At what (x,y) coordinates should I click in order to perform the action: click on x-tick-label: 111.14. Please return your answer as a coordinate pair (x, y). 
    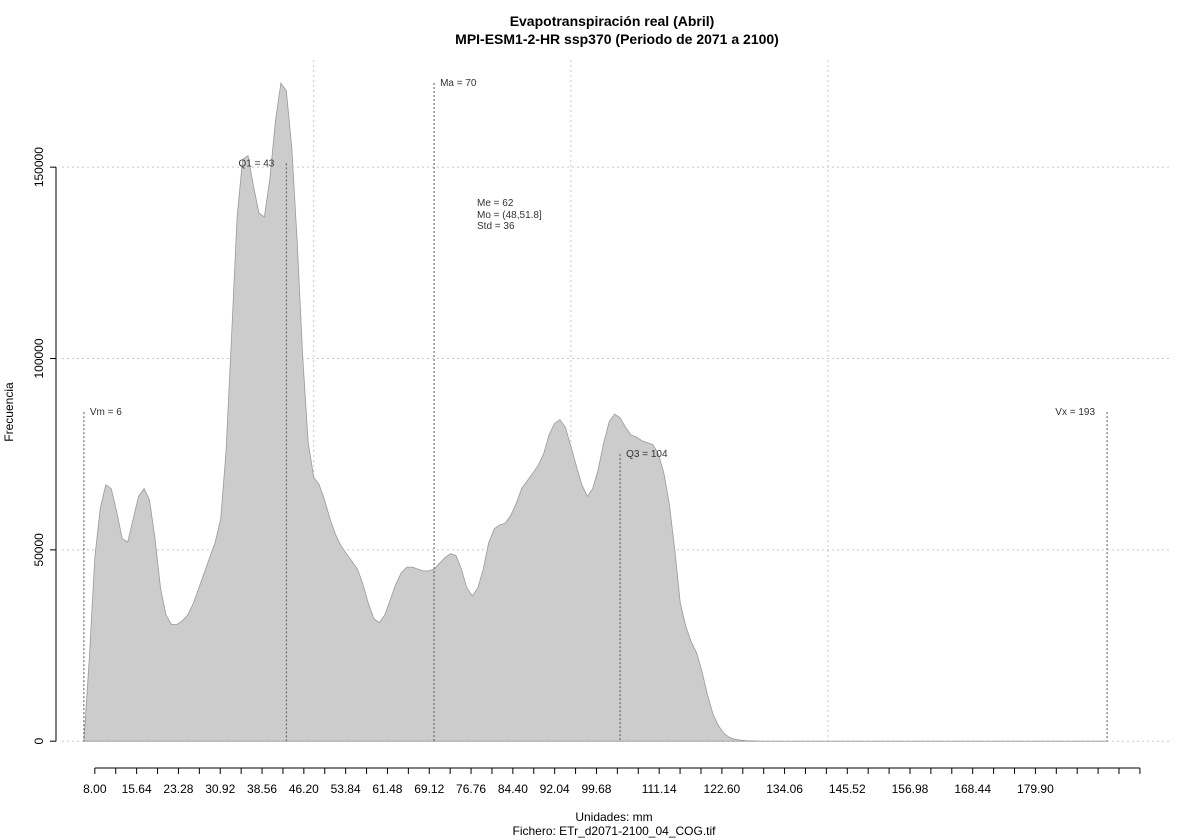
    Looking at the image, I should click on (659, 789).